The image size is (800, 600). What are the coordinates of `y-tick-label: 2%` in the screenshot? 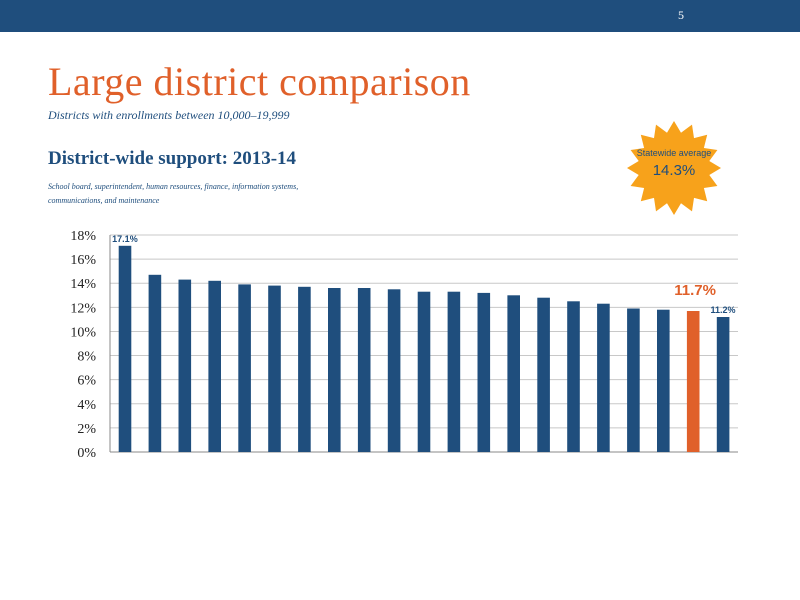 It's located at (86, 429).